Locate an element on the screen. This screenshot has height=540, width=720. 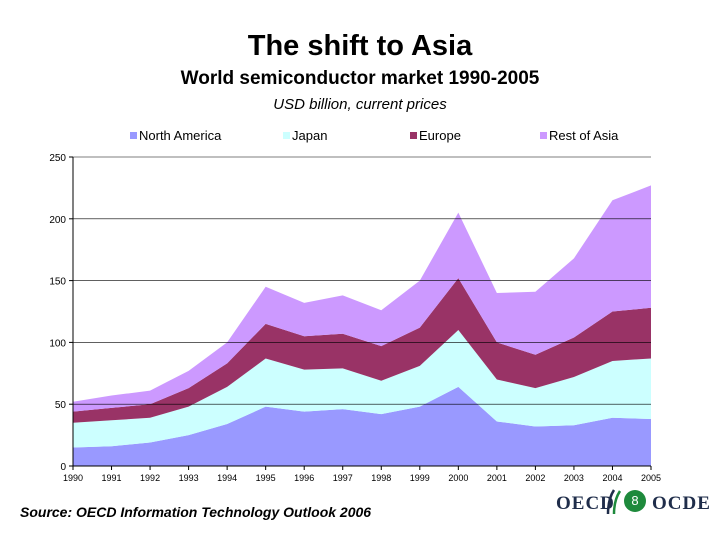
y-tick-label: 100 is located at coordinates (57, 343).